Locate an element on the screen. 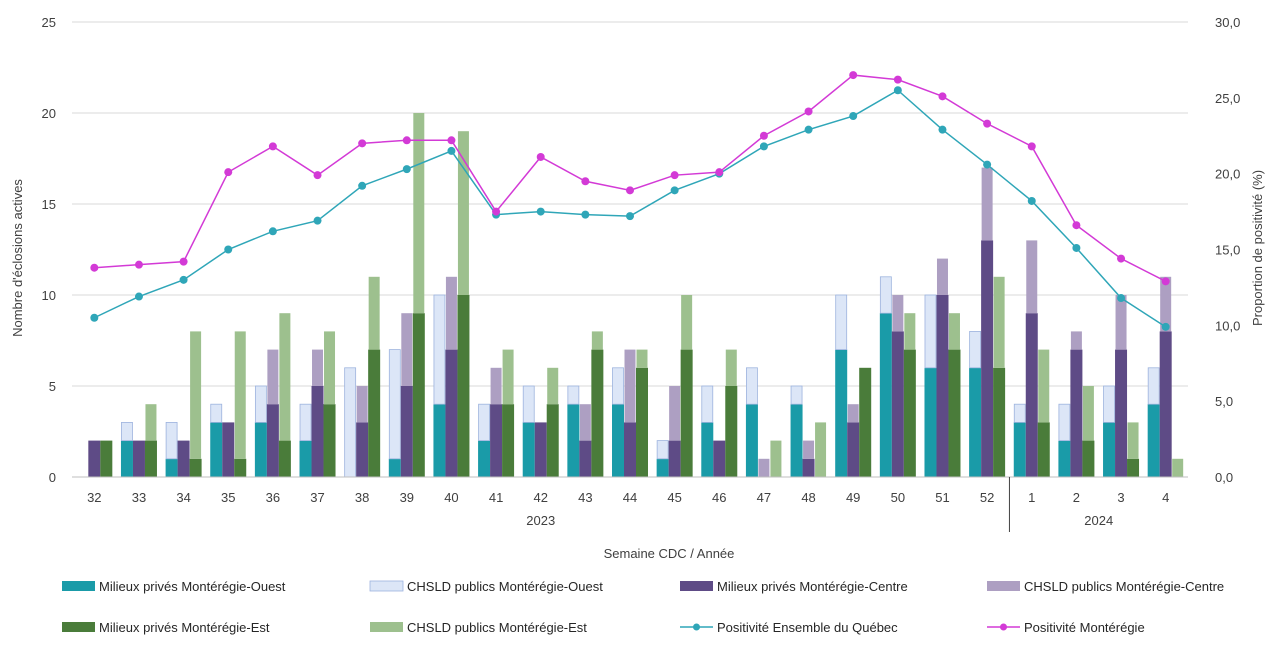 This screenshot has height=645, width=1271. x-tick-label: 33 is located at coordinates (139, 497).